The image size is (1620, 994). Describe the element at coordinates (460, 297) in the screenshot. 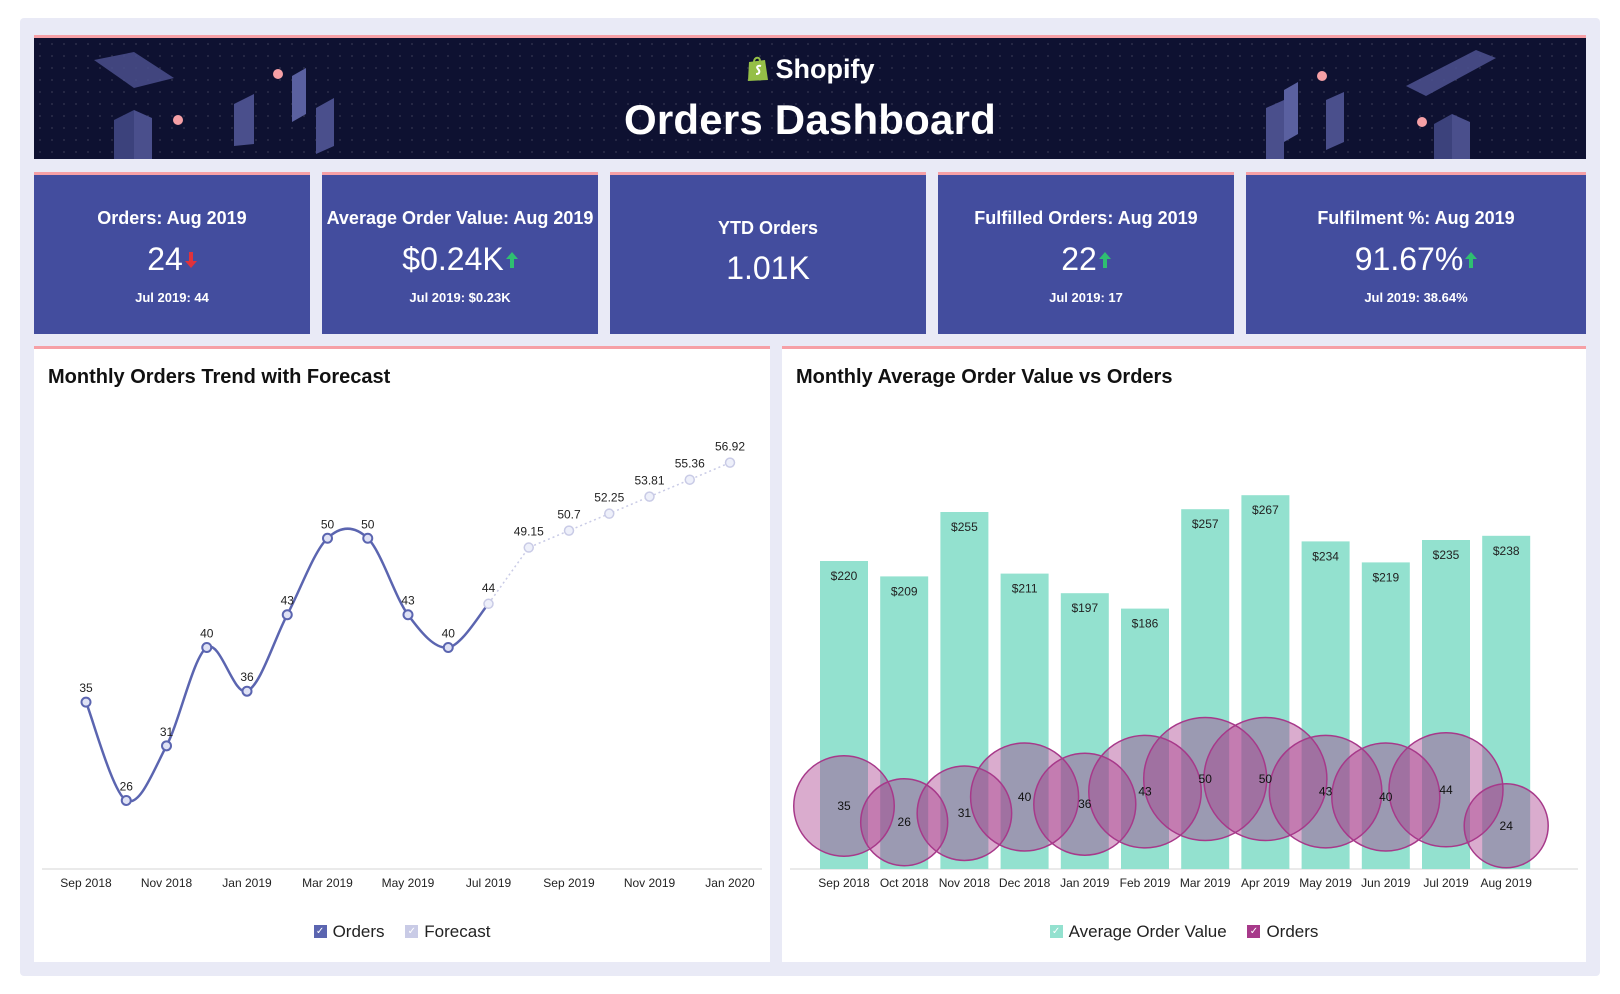

I see `kpi-comparison: Jul 2019: $0.23K` at that location.